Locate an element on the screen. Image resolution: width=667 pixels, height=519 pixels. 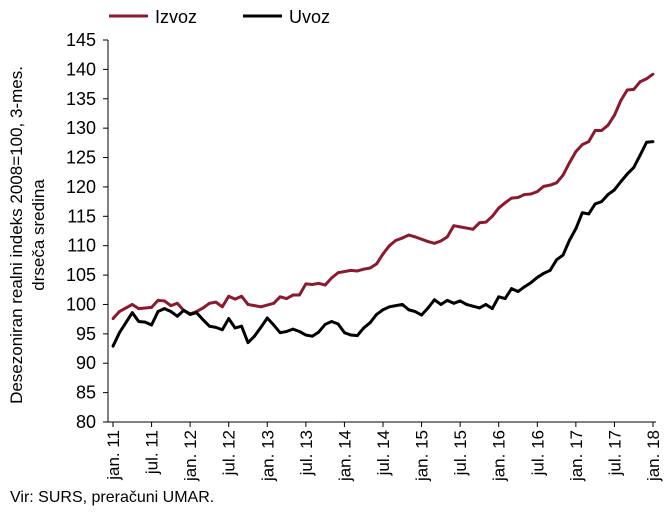
y-axis-title-line-2: drseča sredina is located at coordinates (38, 235).